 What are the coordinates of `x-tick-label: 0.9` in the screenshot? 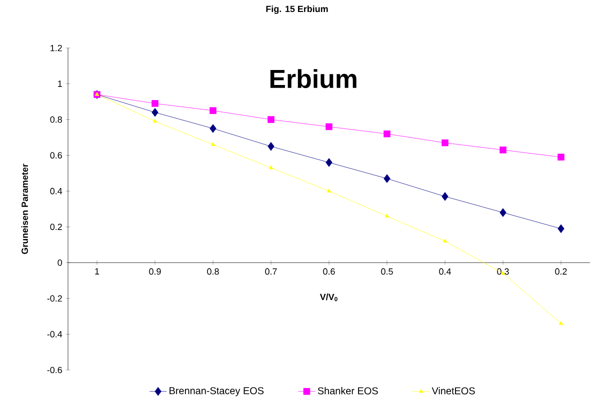 It's located at (155, 271).